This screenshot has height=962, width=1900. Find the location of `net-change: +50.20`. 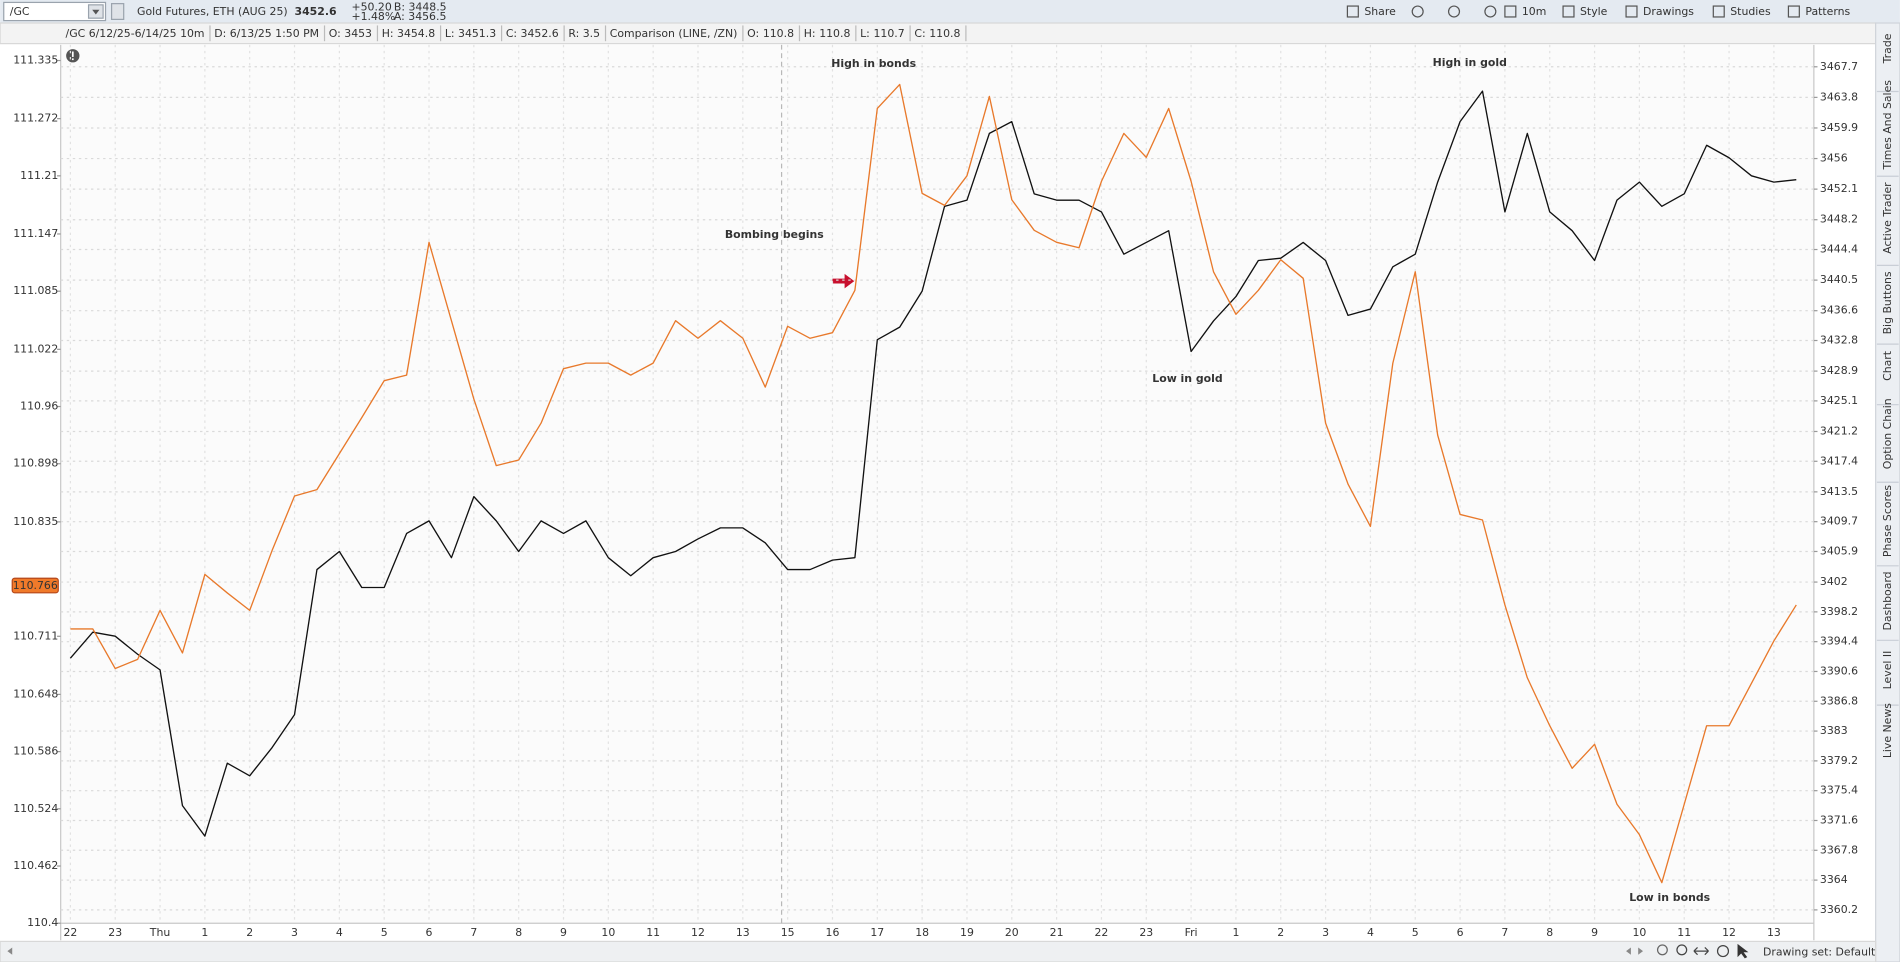

net-change: +50.20 is located at coordinates (371, 6).